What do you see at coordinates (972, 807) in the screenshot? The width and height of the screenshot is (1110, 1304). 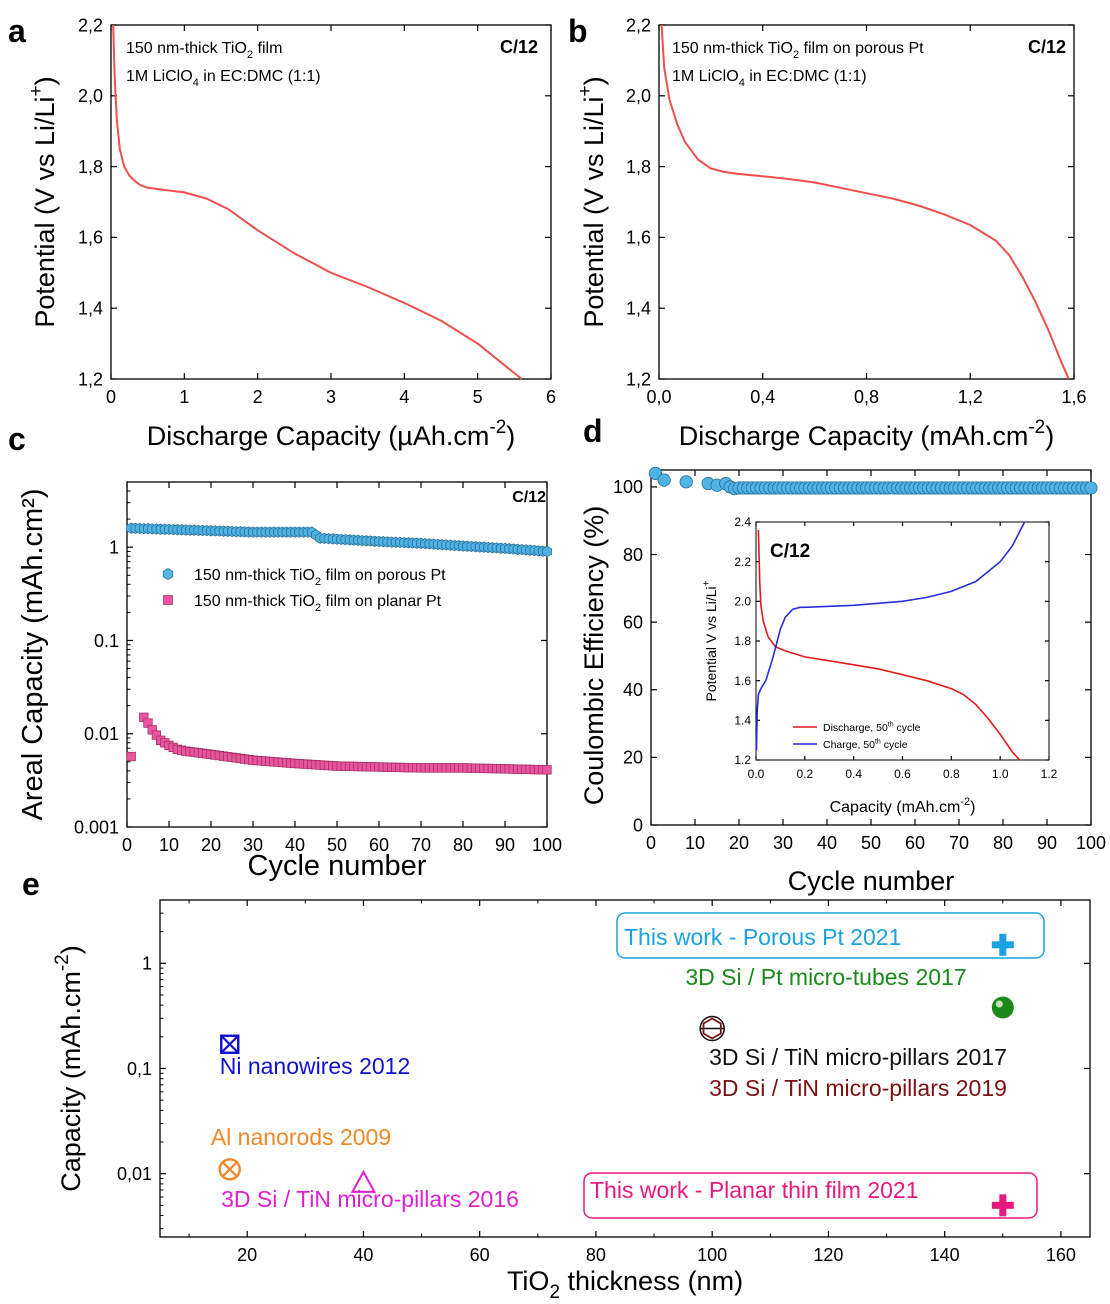 I see `inset-x-axis-label-part: )` at bounding box center [972, 807].